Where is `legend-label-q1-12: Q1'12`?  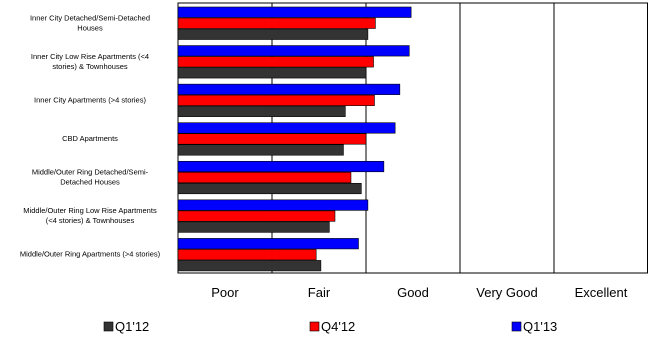 legend-label-q1-12: Q1'12 is located at coordinates (132, 326).